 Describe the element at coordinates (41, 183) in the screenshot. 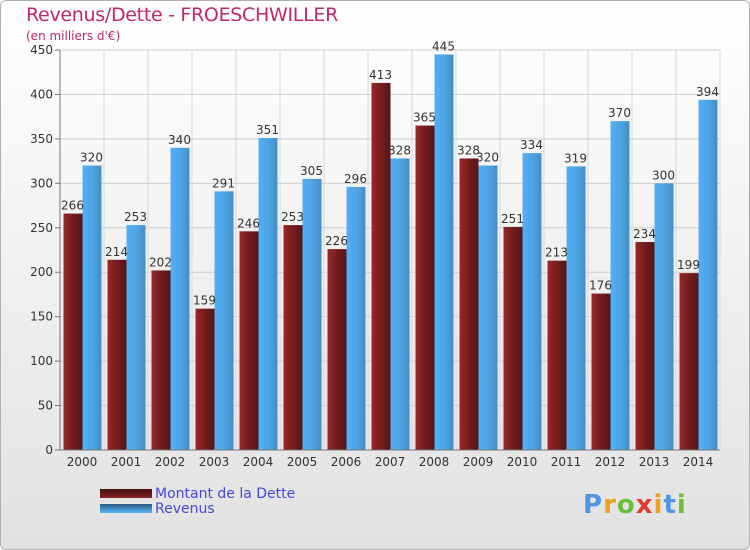

I see `y-tick-label: 300` at that location.